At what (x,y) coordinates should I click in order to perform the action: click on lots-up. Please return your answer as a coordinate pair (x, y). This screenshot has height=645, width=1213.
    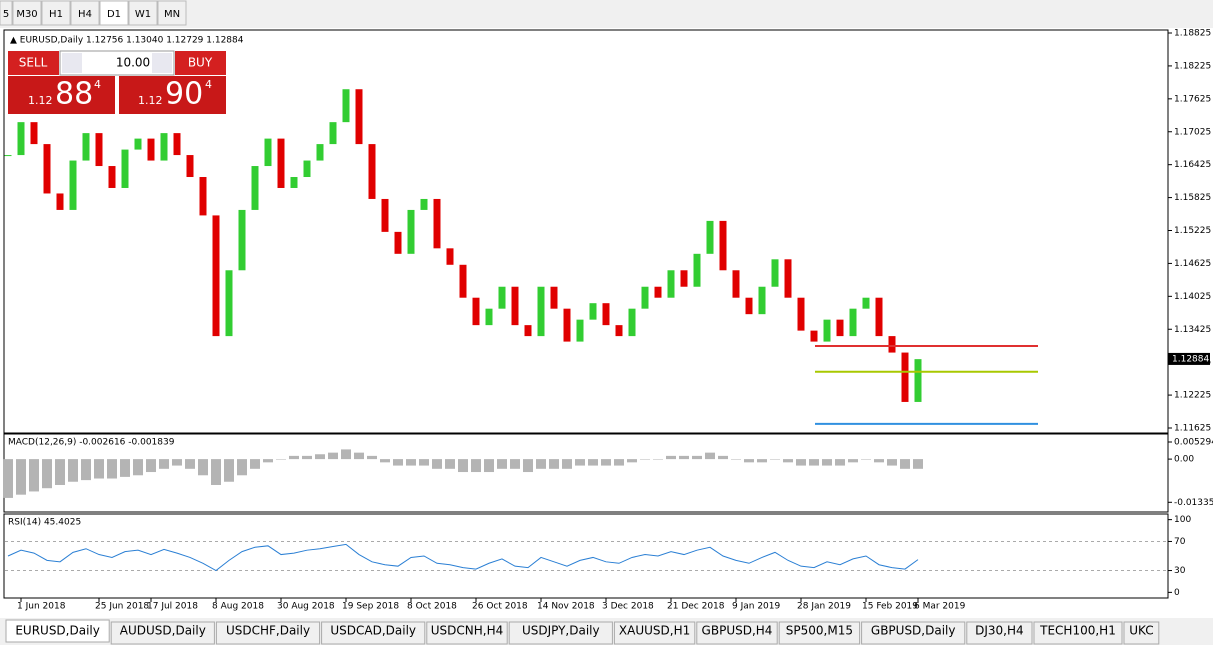
    Looking at the image, I should click on (162, 63).